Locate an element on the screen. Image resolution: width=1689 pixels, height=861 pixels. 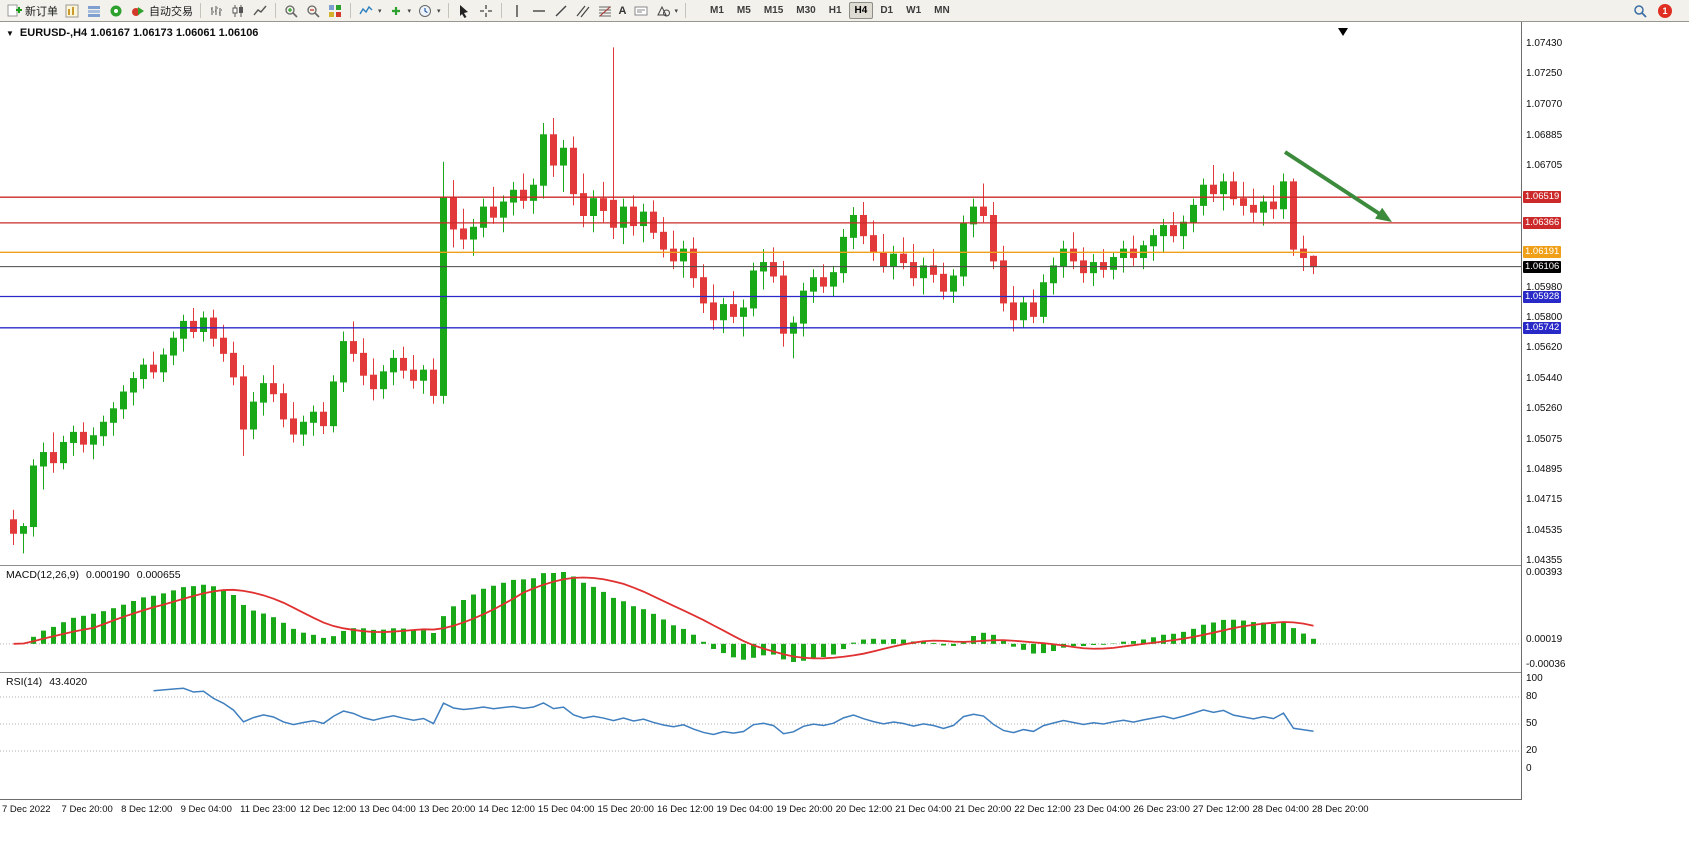
auto-trading-label: 自动交易 is located at coordinates (171, 11).